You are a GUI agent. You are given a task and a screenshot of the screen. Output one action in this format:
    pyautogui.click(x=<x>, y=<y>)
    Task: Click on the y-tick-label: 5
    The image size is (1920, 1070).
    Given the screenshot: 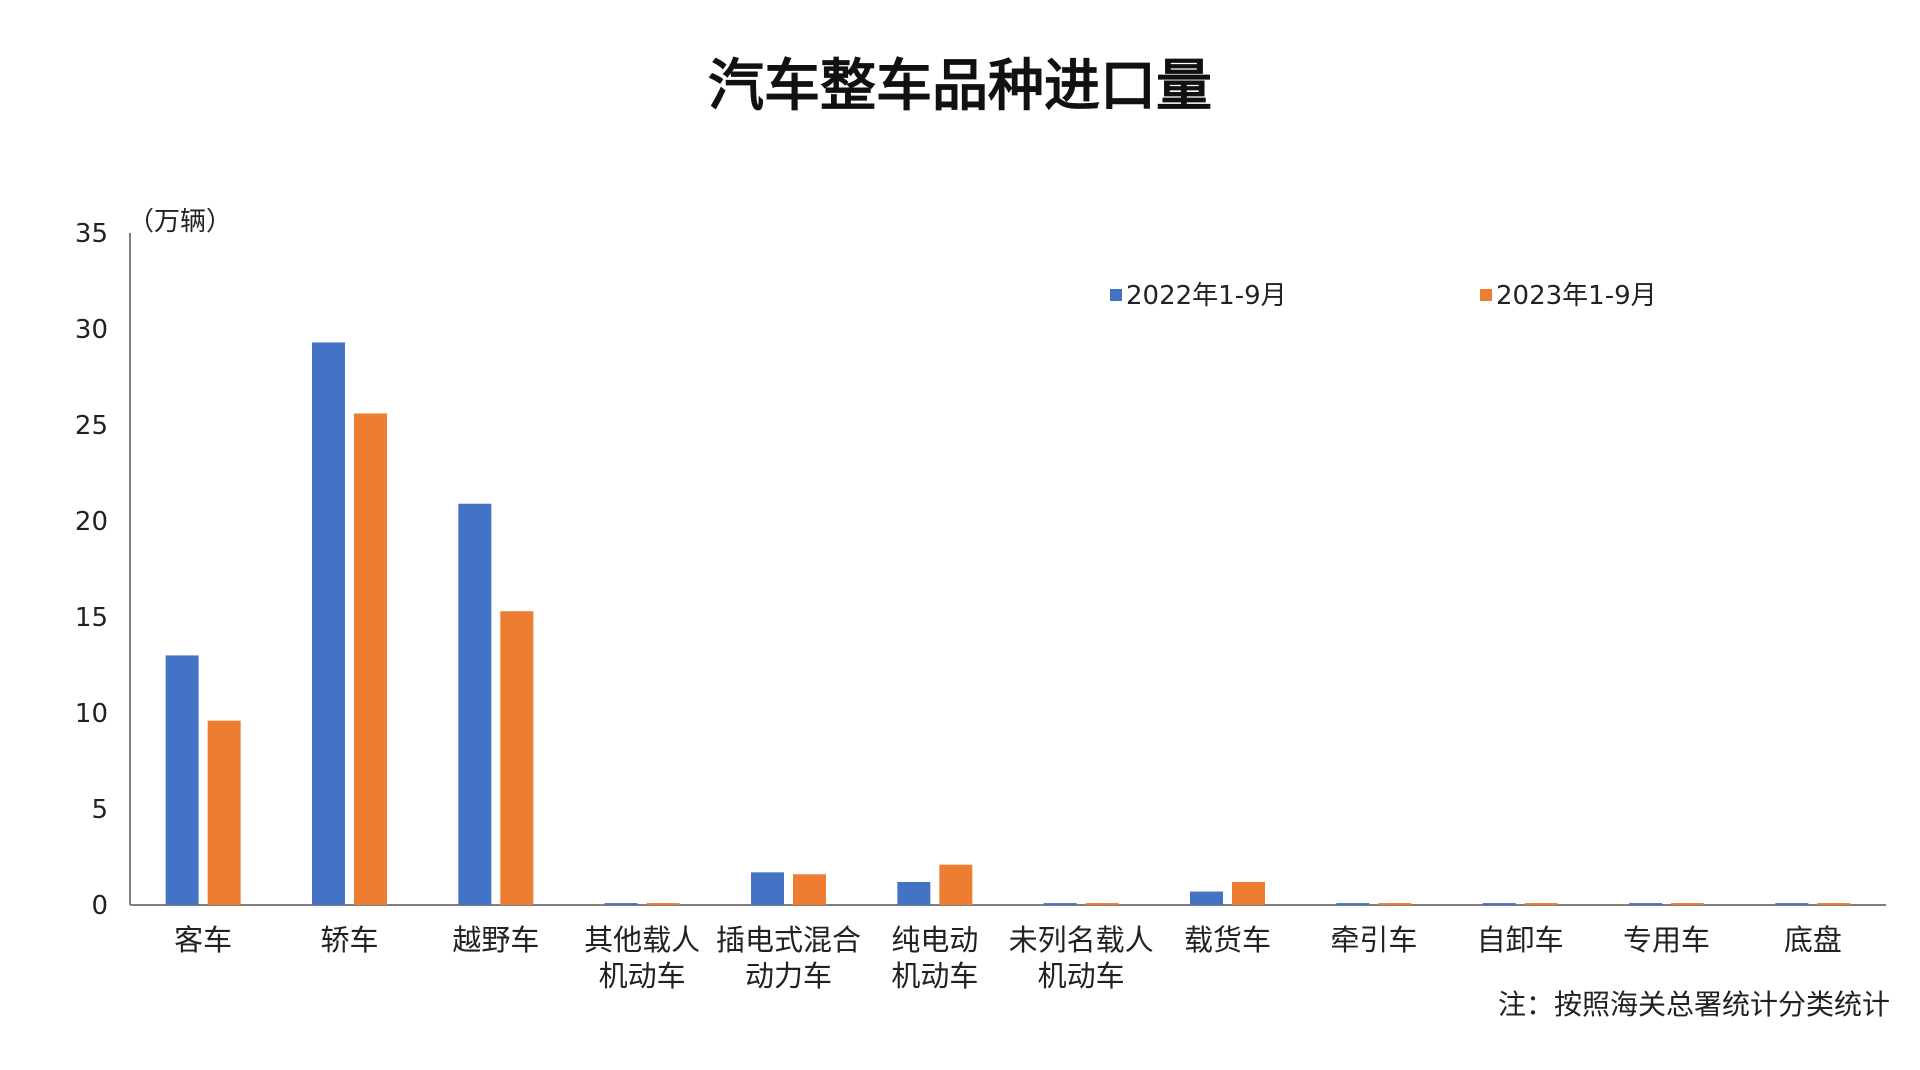 What is the action you would take?
    pyautogui.click(x=99, y=810)
    